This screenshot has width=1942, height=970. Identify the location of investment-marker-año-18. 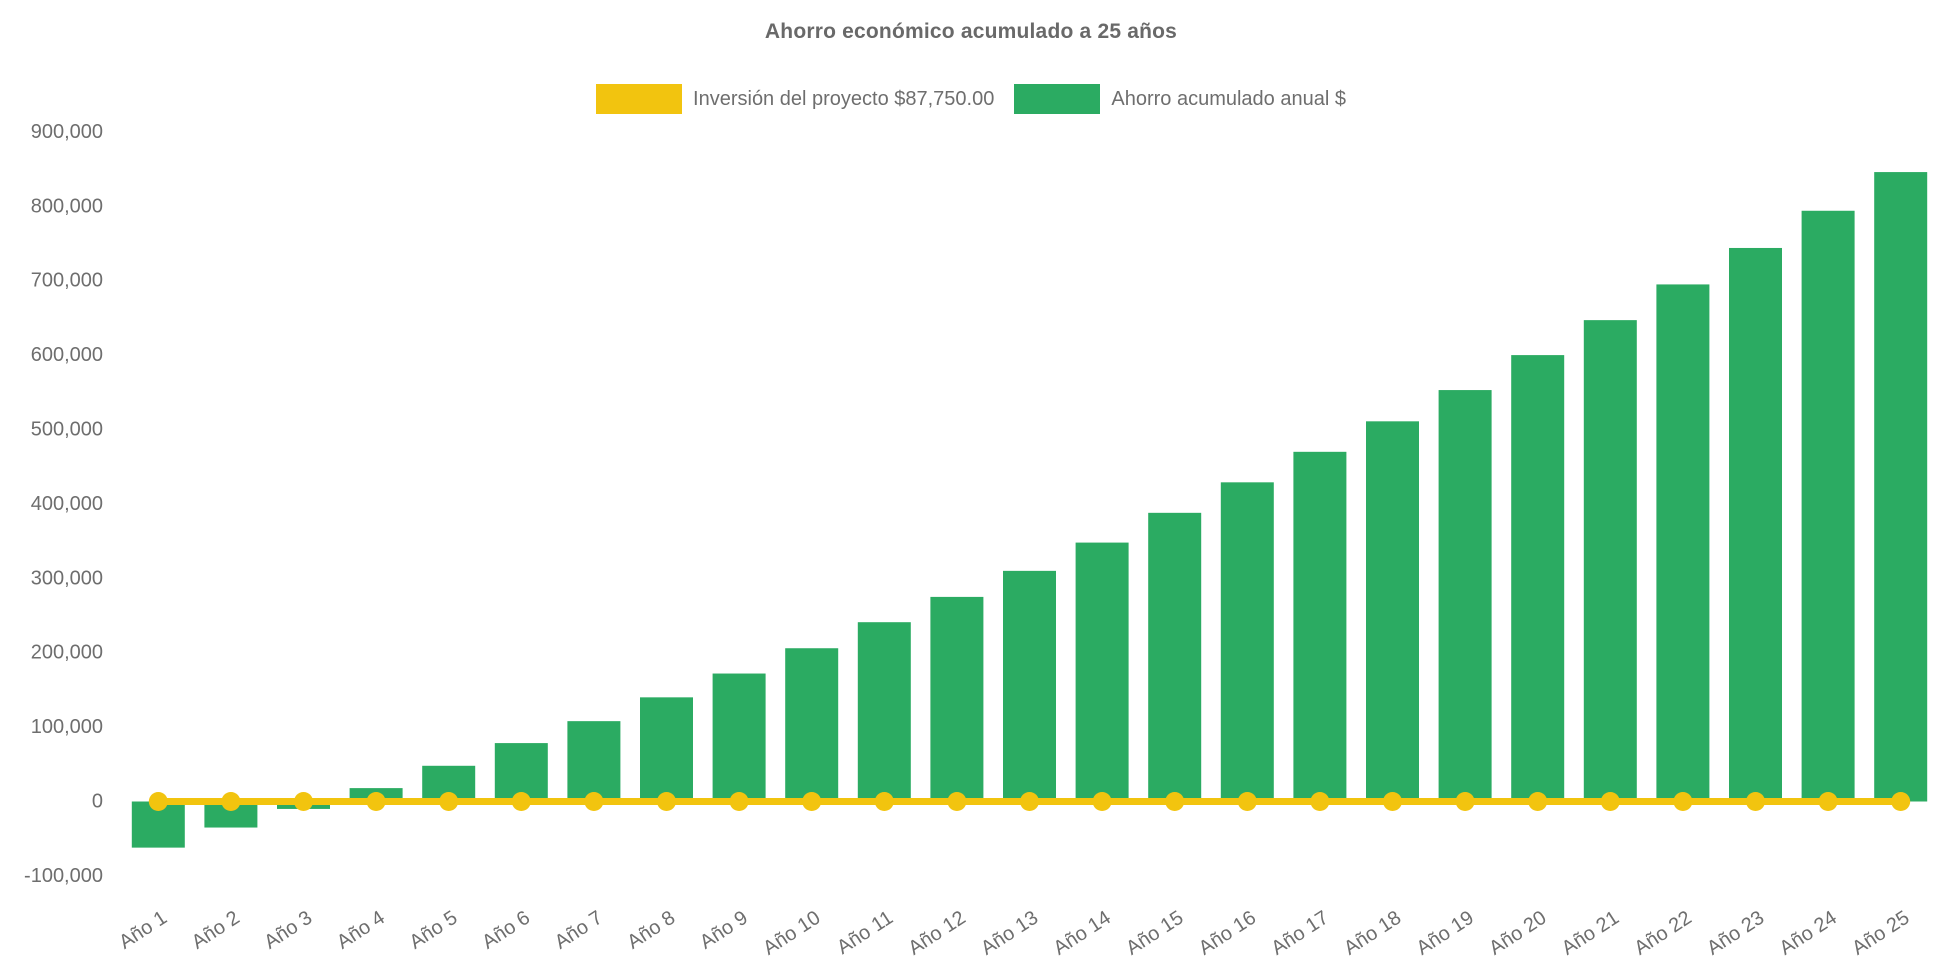
(1392, 801).